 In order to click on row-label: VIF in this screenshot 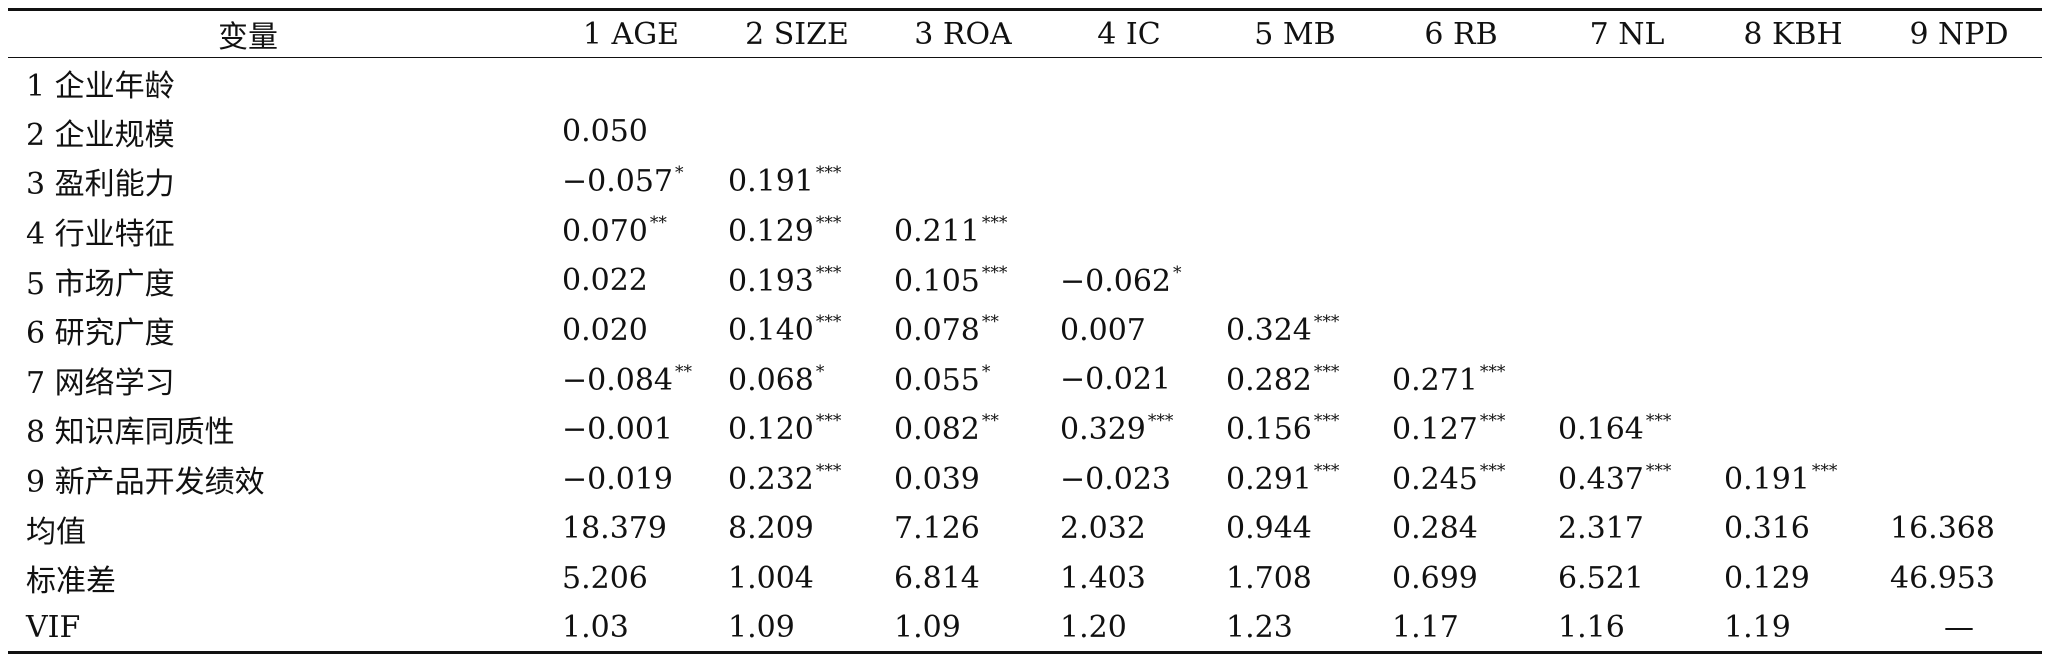, I will do `click(278, 629)`.